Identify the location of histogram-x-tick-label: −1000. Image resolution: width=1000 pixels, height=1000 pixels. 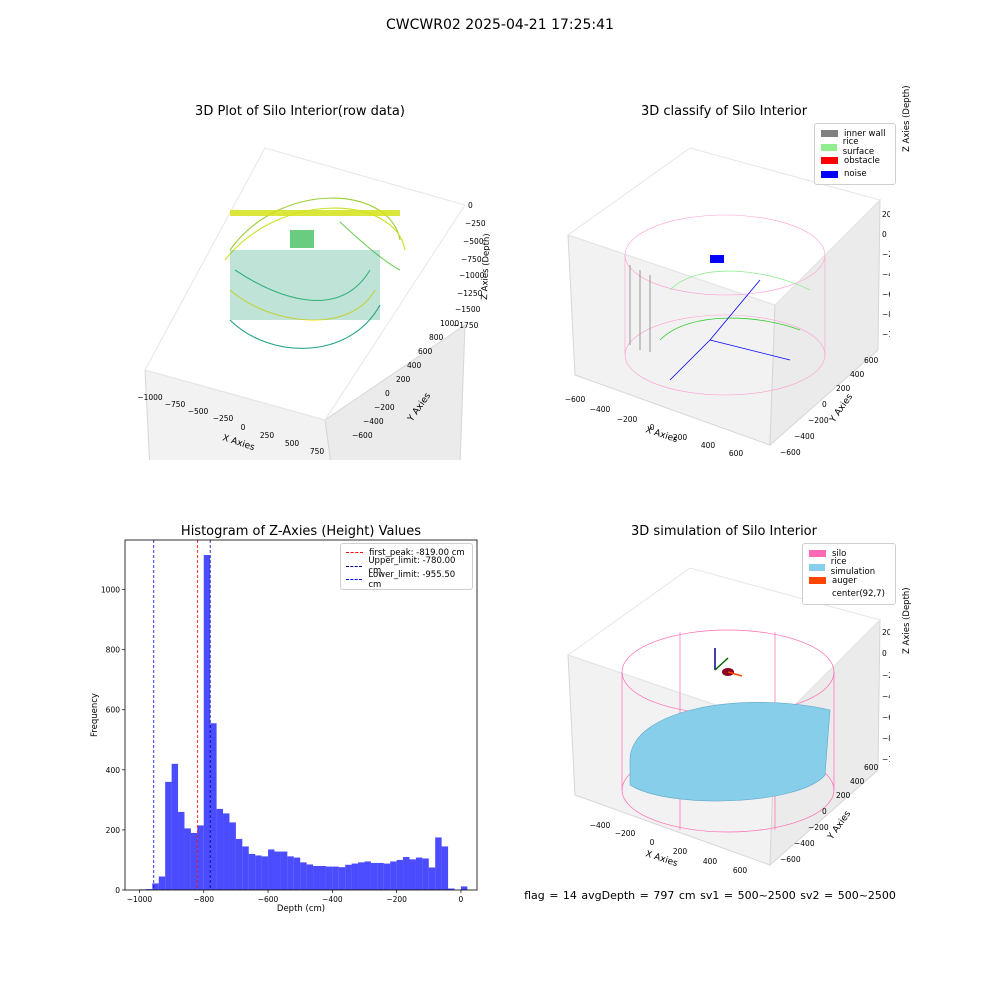
(140, 899).